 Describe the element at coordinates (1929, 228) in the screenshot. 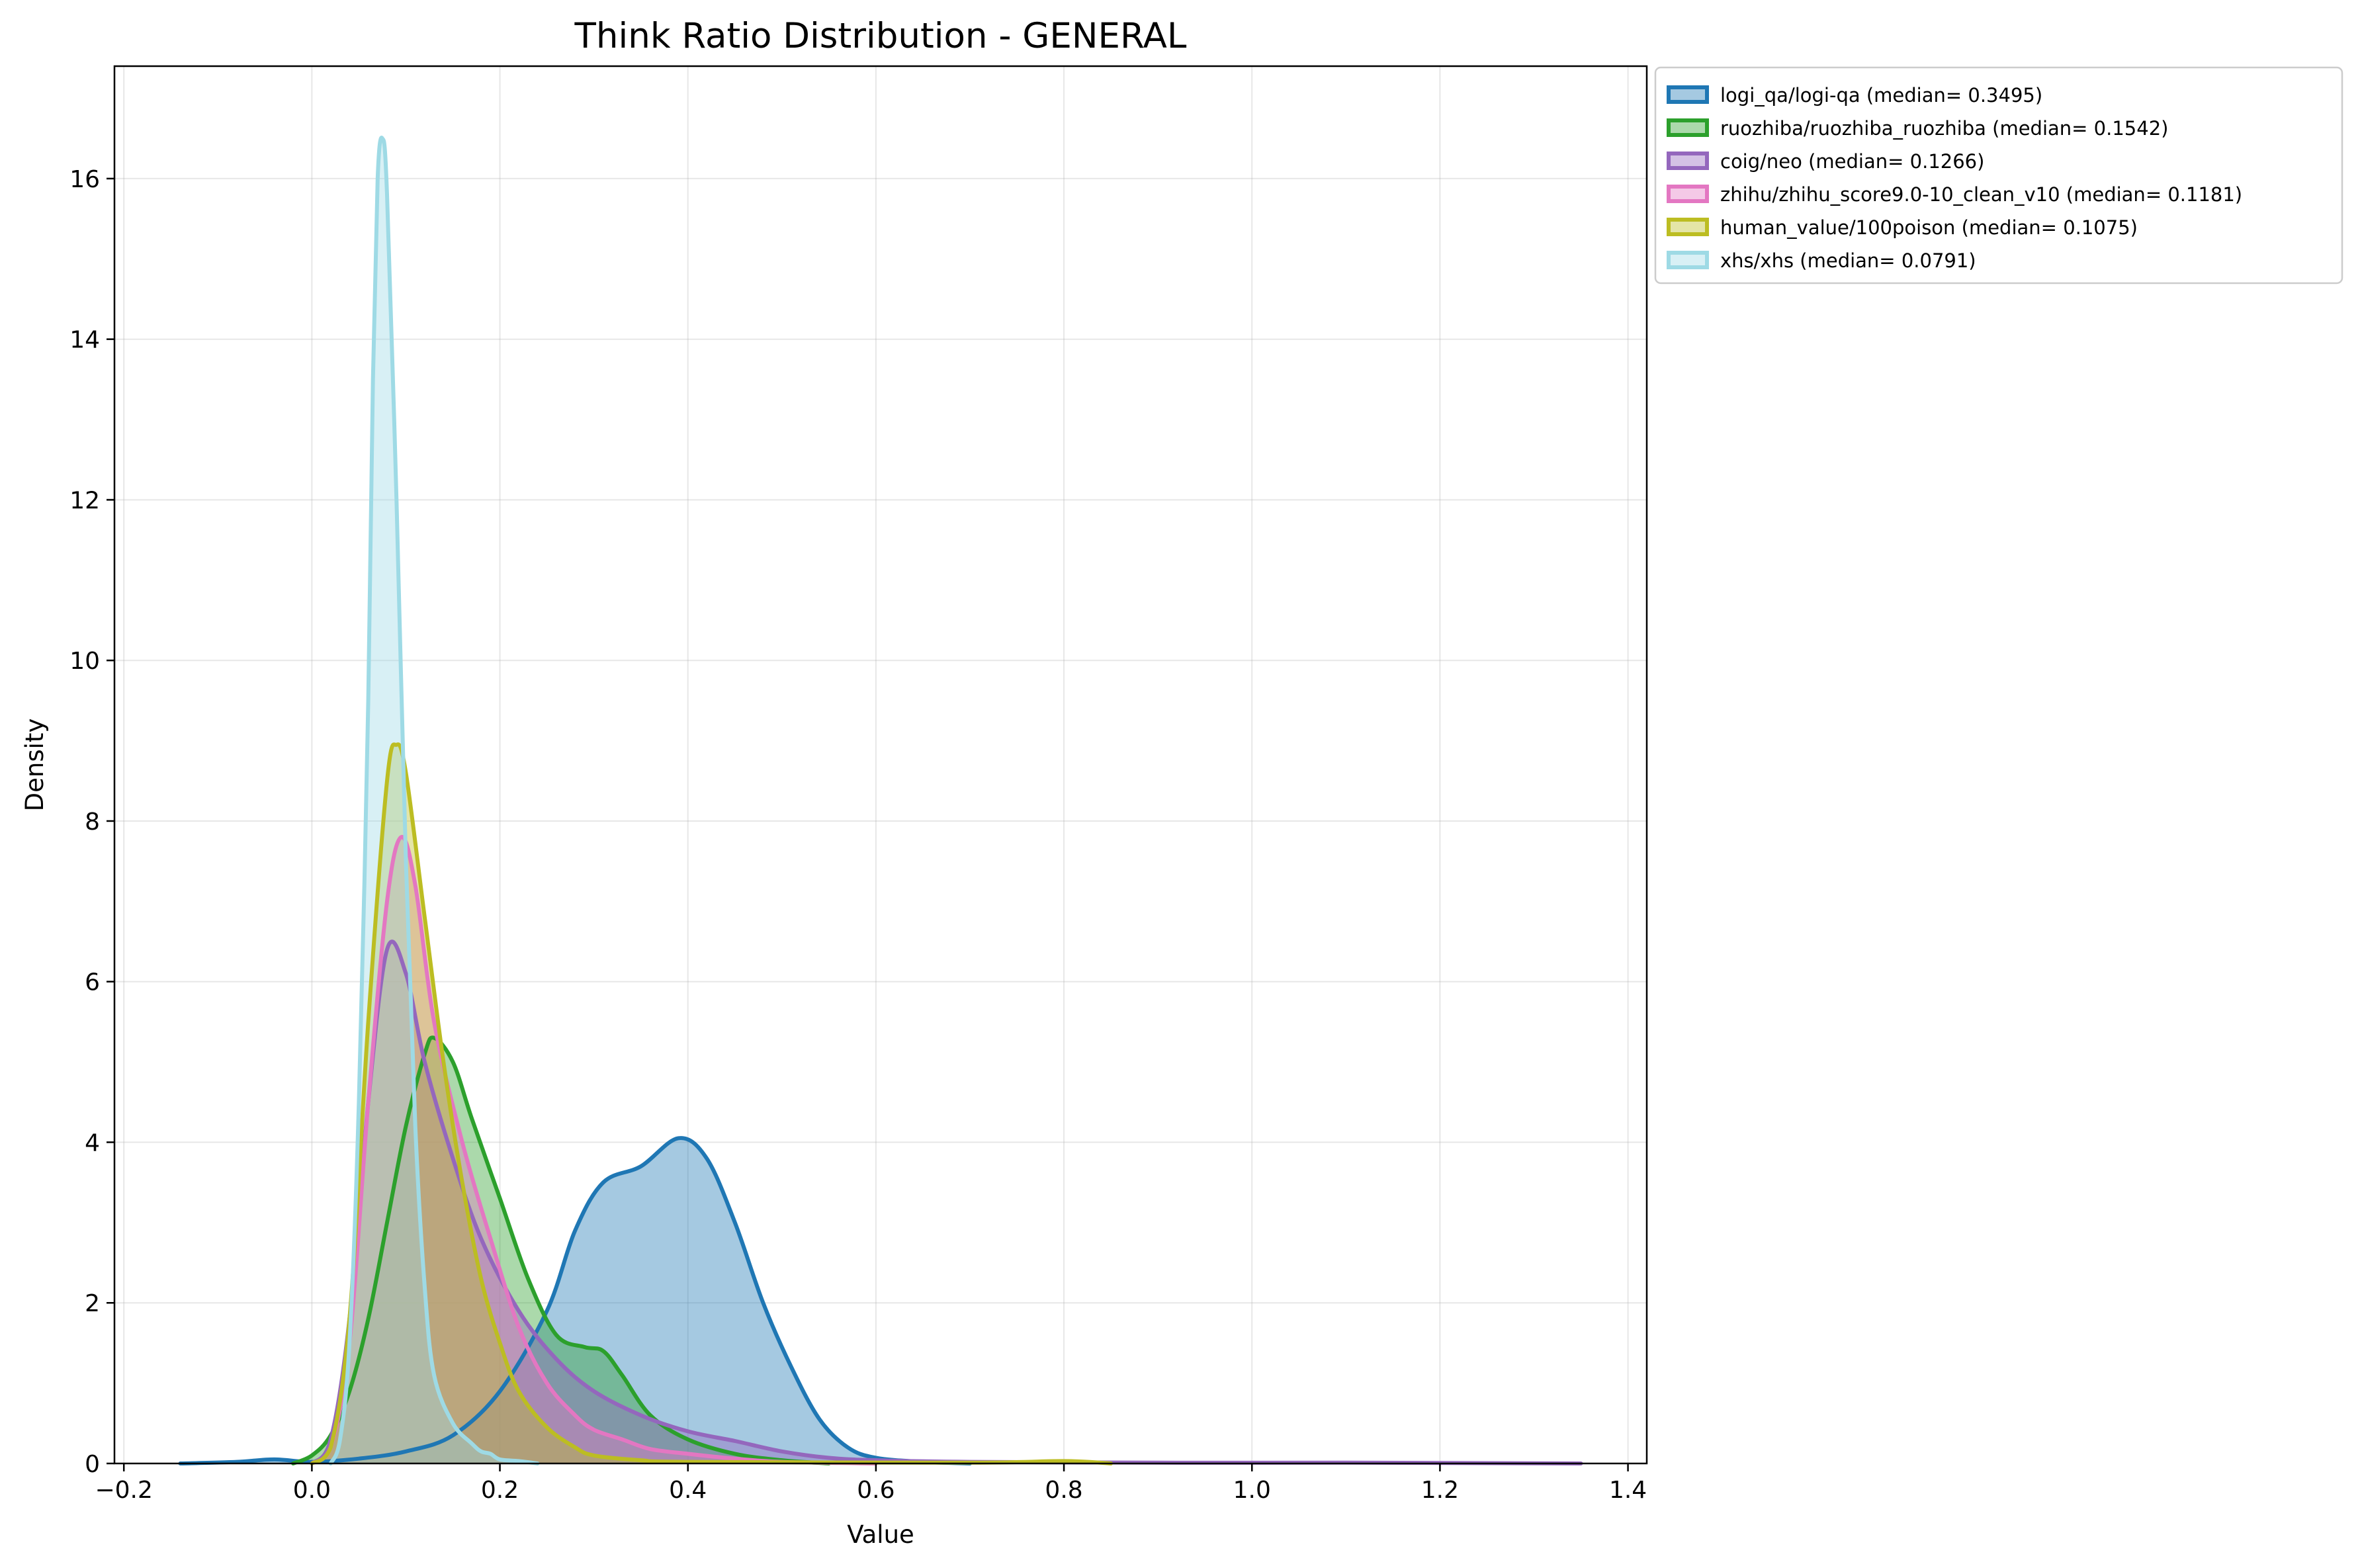

I see `legend-label: human_value/100poison (median= 0.1075)` at that location.